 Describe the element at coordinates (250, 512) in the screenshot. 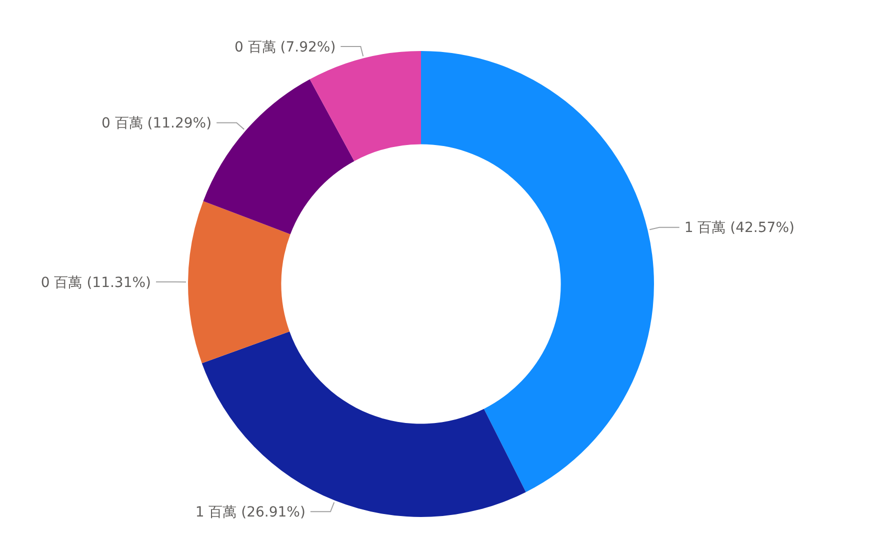

I see `data-label: 1 百萬 (26.91%)` at that location.